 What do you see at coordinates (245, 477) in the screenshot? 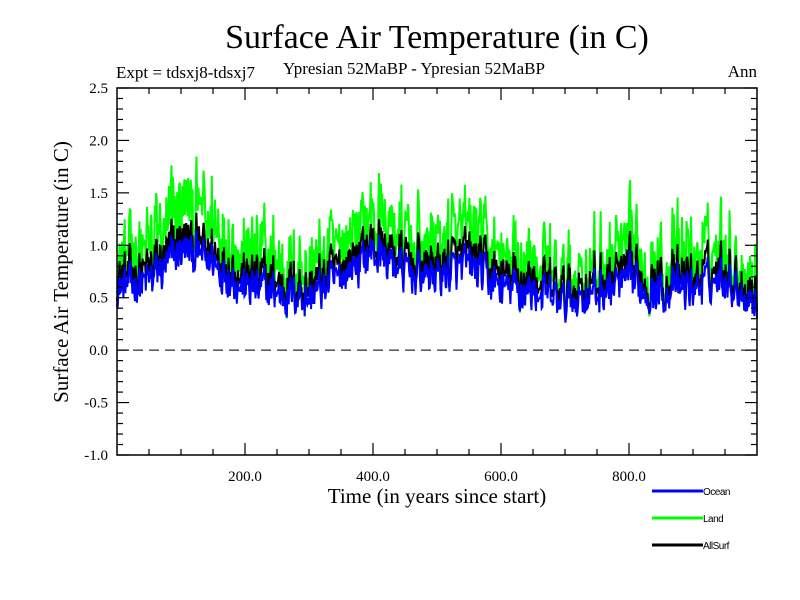
I see `x-tick-label: 200.0` at bounding box center [245, 477].